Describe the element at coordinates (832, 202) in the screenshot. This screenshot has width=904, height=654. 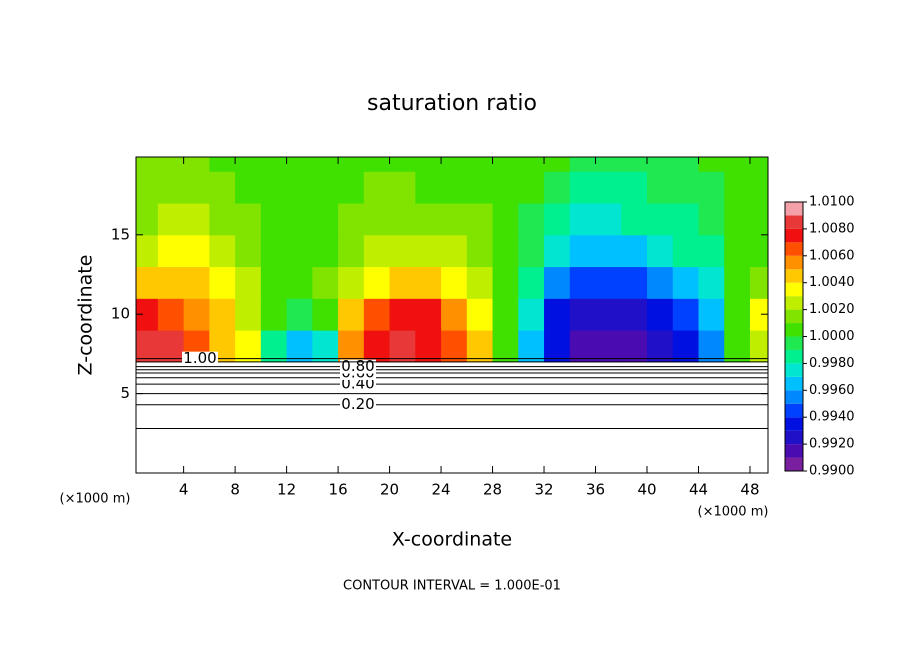
I see `colorbar-tick-label: 1.0100` at that location.